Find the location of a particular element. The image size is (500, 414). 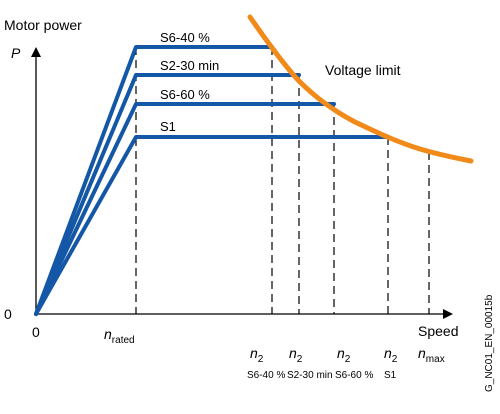

y-axis-symbol: P is located at coordinates (16, 53).